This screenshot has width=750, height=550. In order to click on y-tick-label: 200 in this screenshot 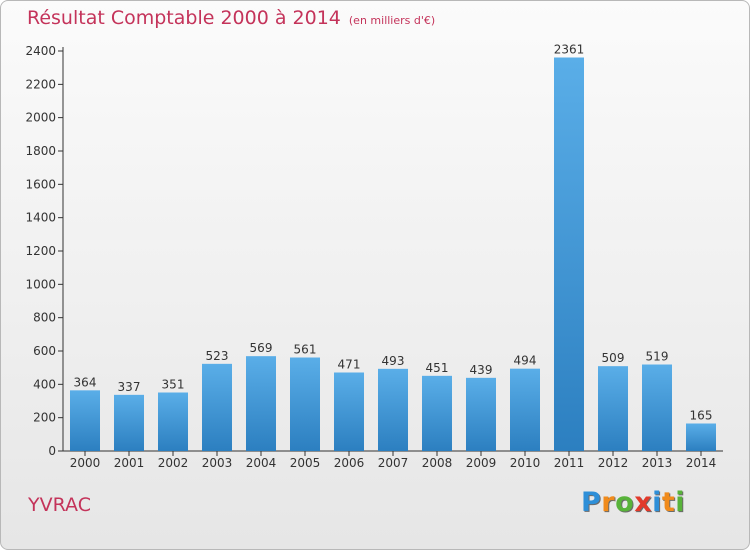, I will do `click(44, 418)`.